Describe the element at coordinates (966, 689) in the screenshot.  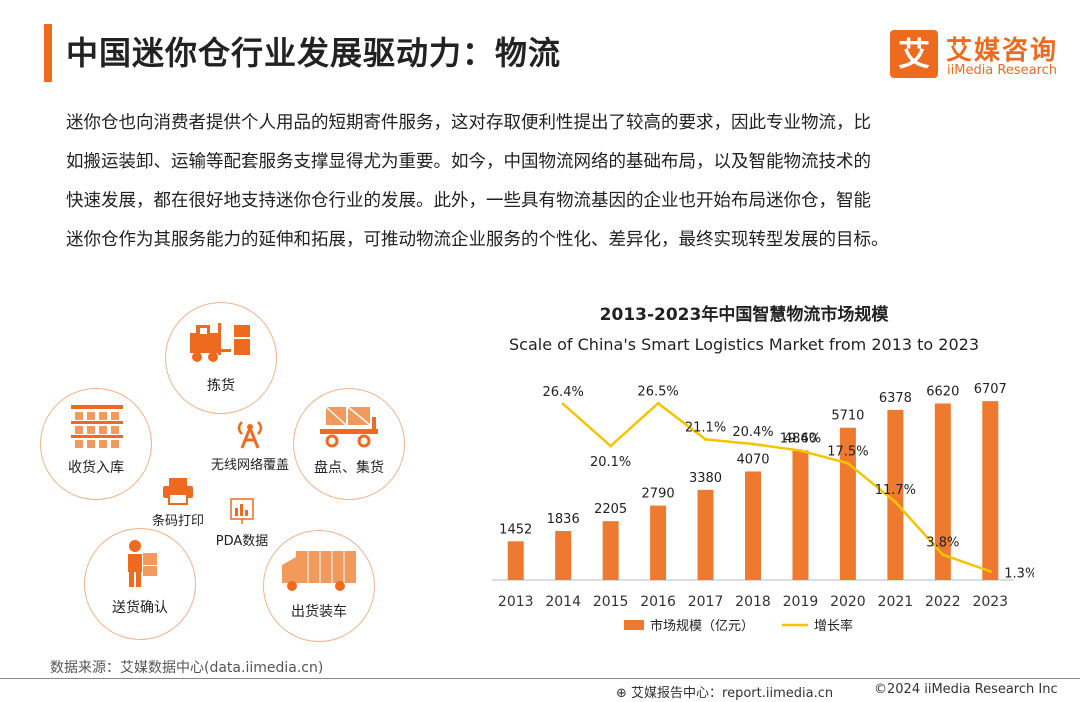
I see `copyright: ©2024 iiMedia Research Inc` at that location.